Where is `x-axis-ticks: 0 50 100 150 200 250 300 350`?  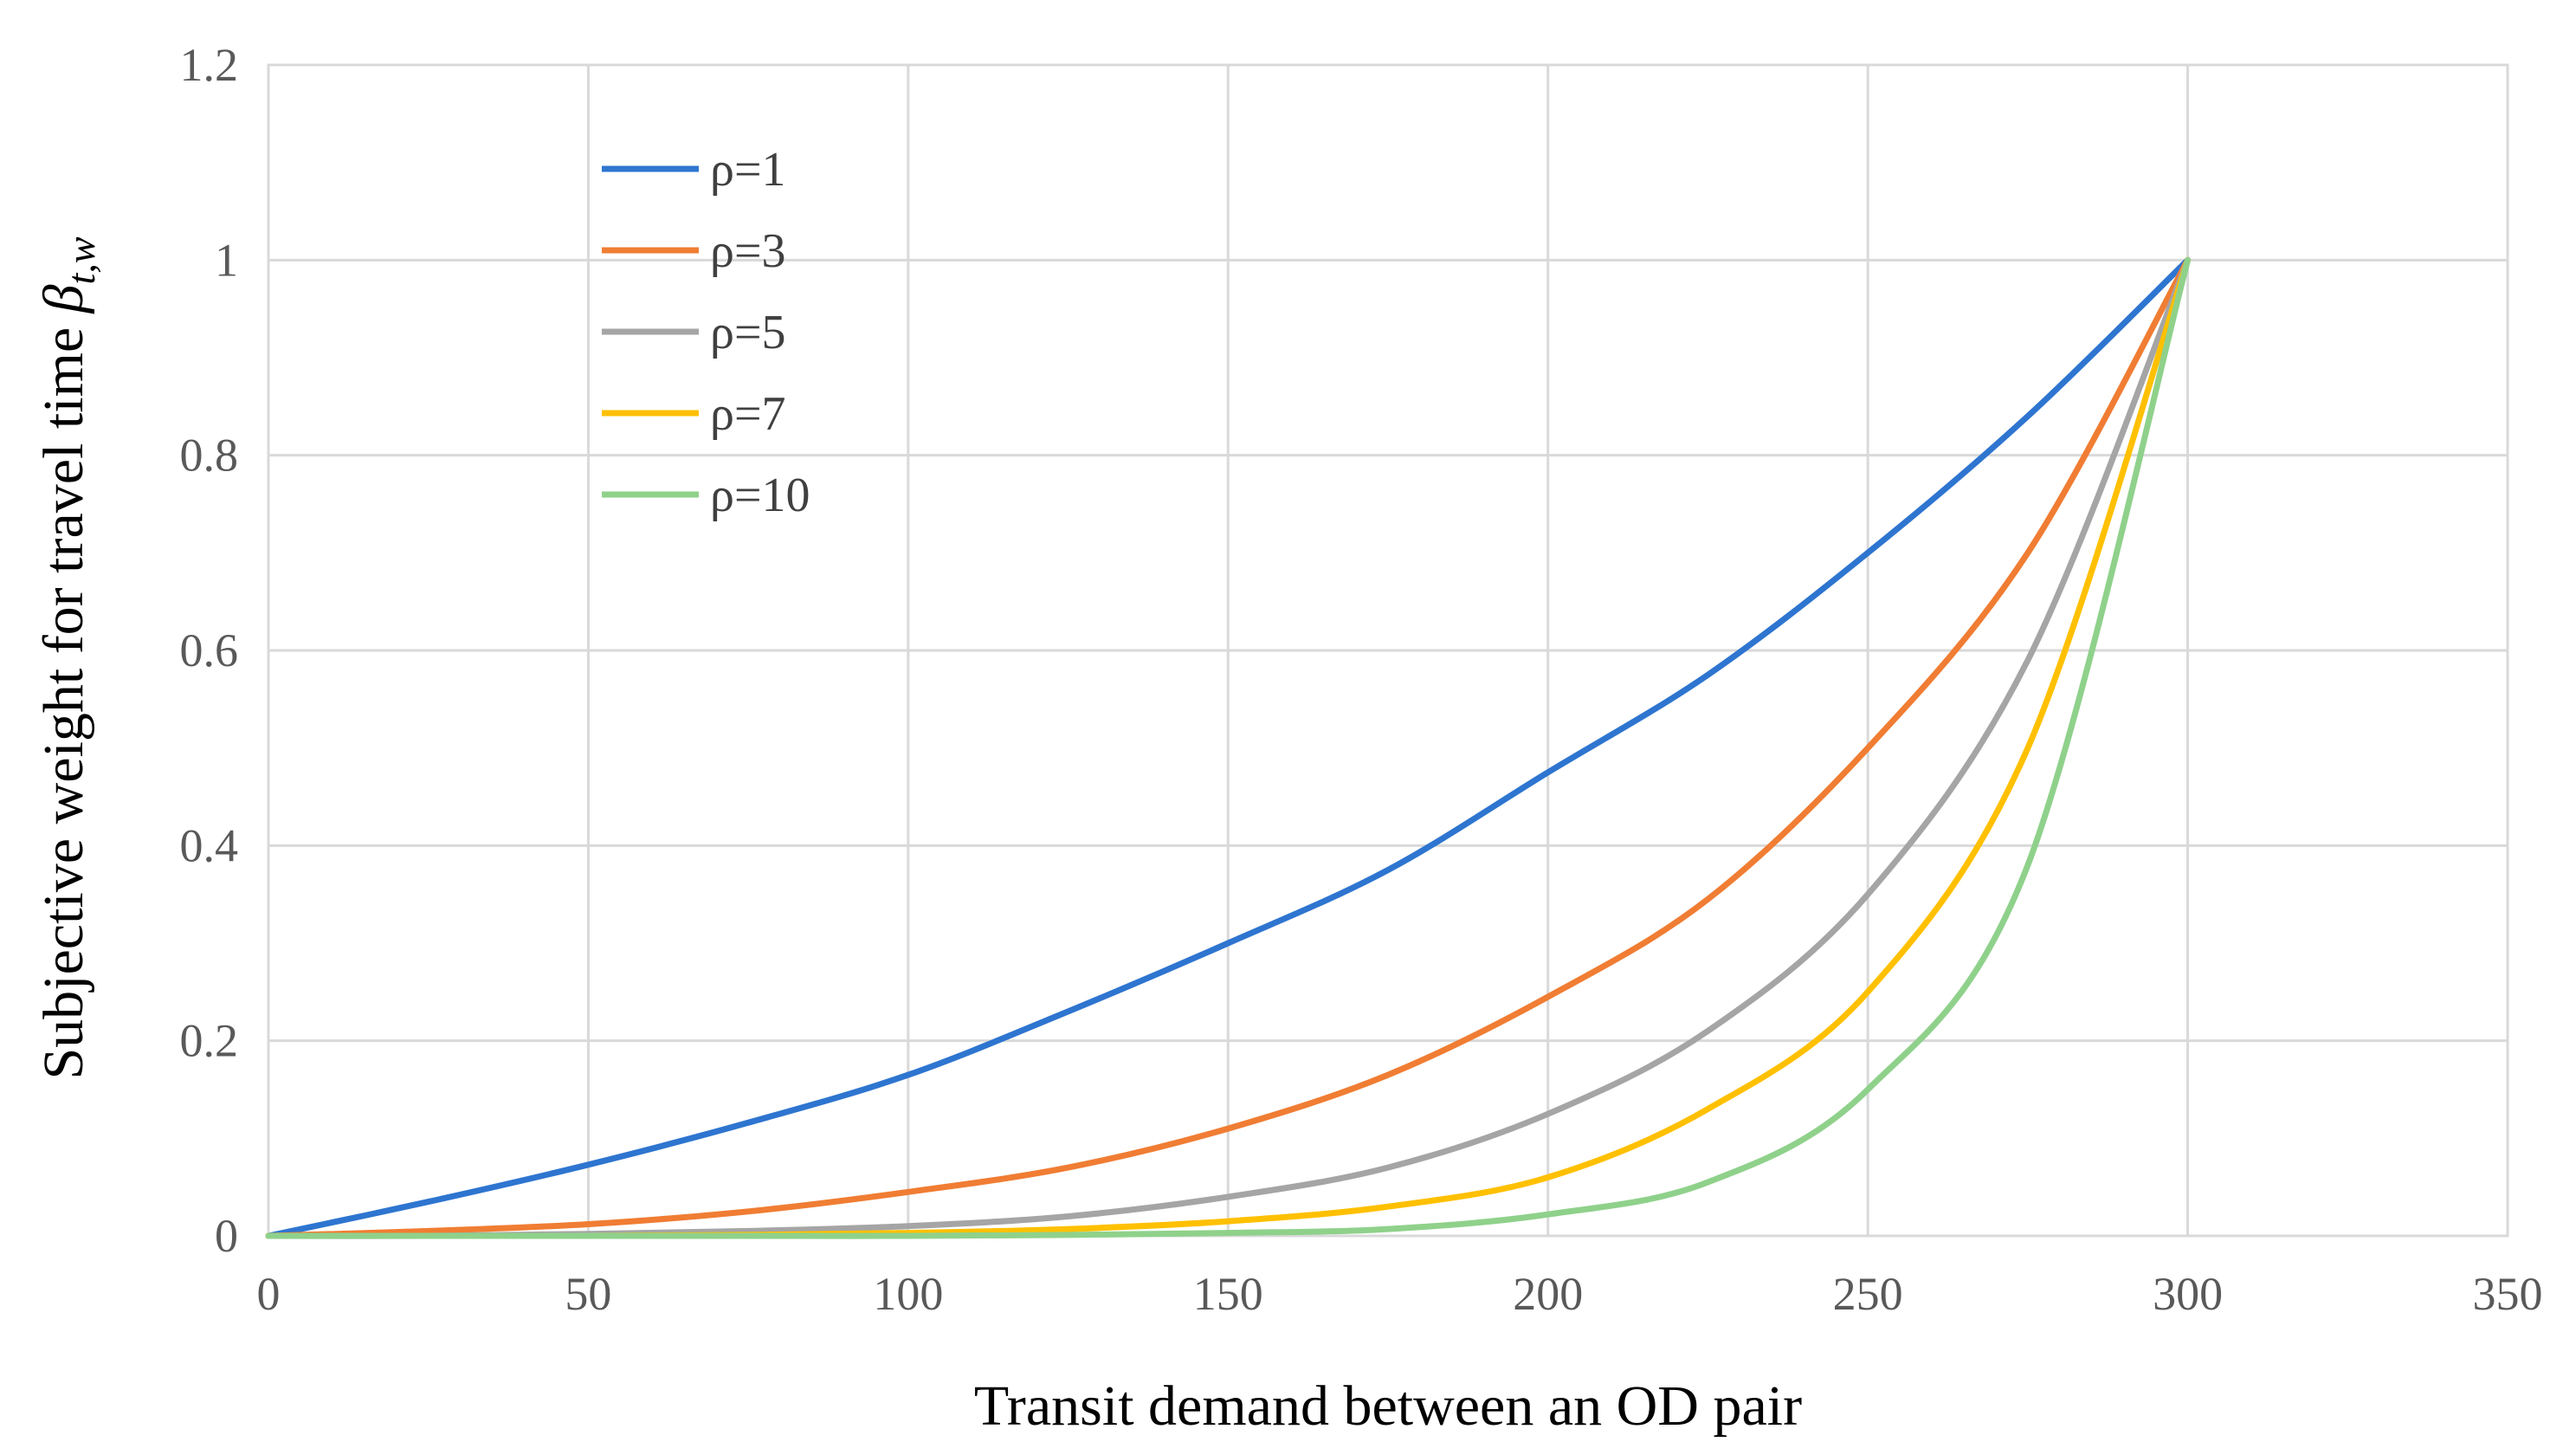
x-axis-ticks: 0 50 100 150 200 250 300 350 is located at coordinates (1400, 1294).